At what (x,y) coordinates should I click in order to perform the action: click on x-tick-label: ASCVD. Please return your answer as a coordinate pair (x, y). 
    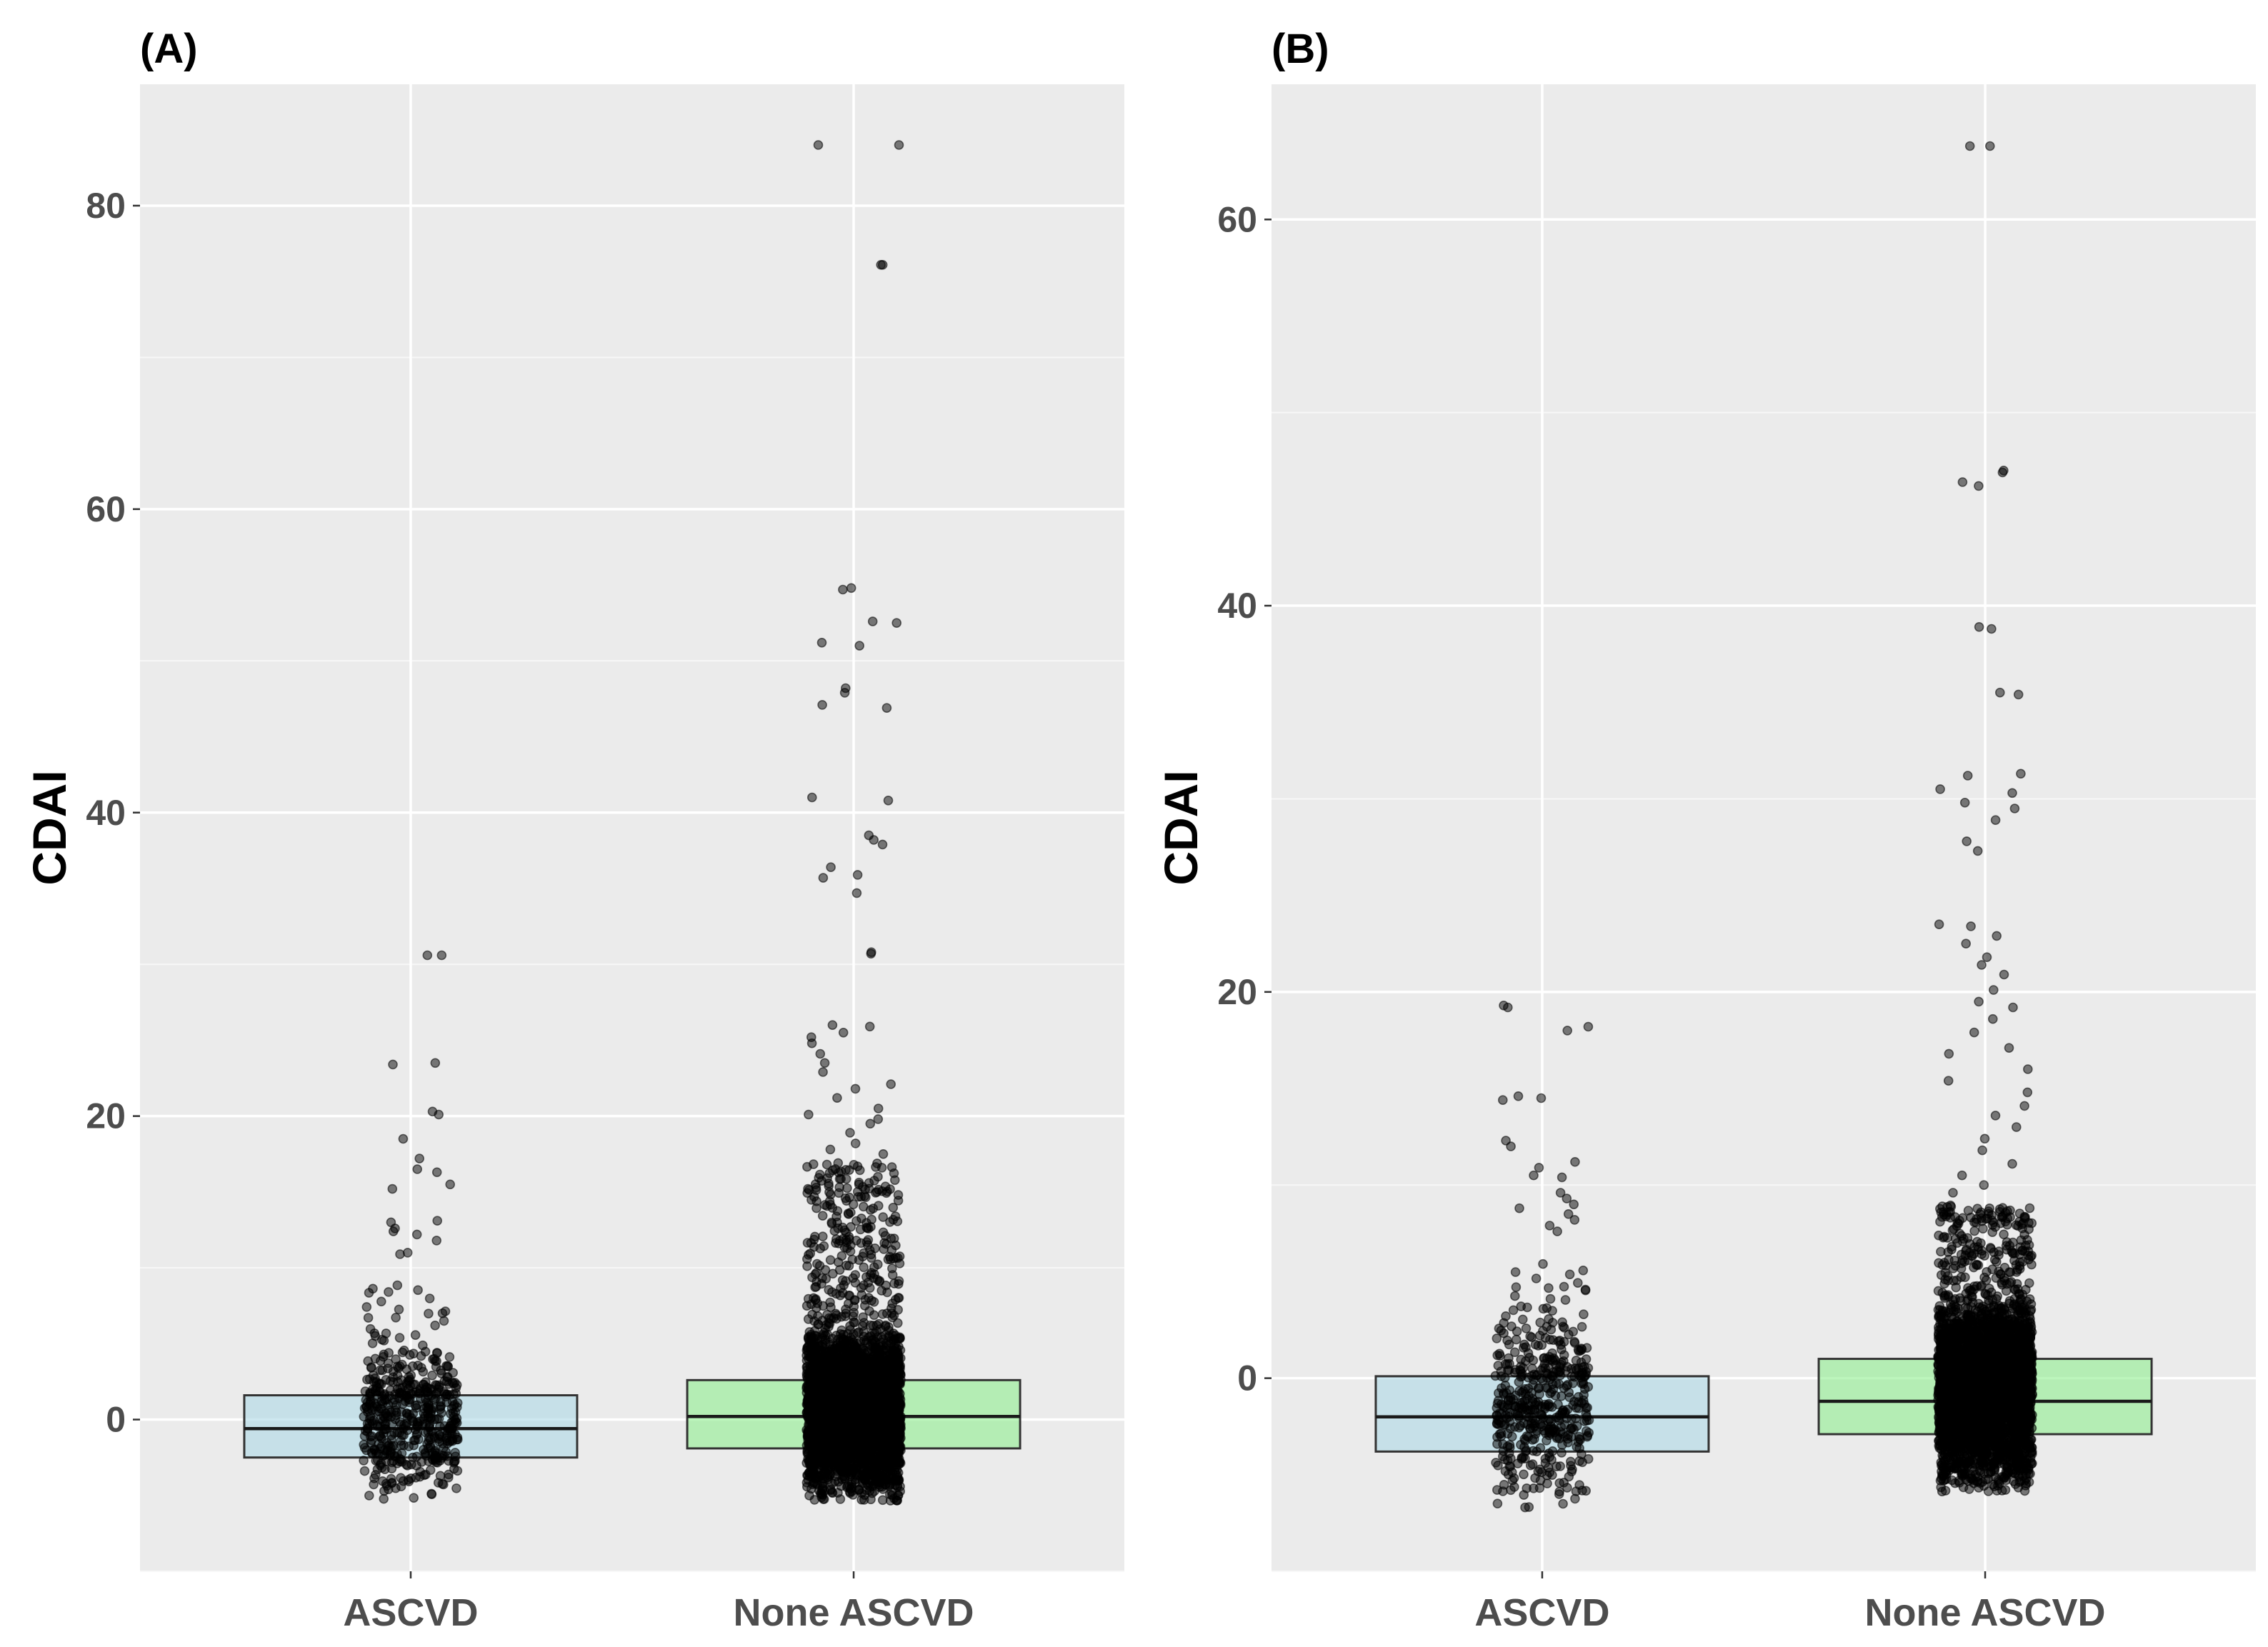
    Looking at the image, I should click on (1541, 1613).